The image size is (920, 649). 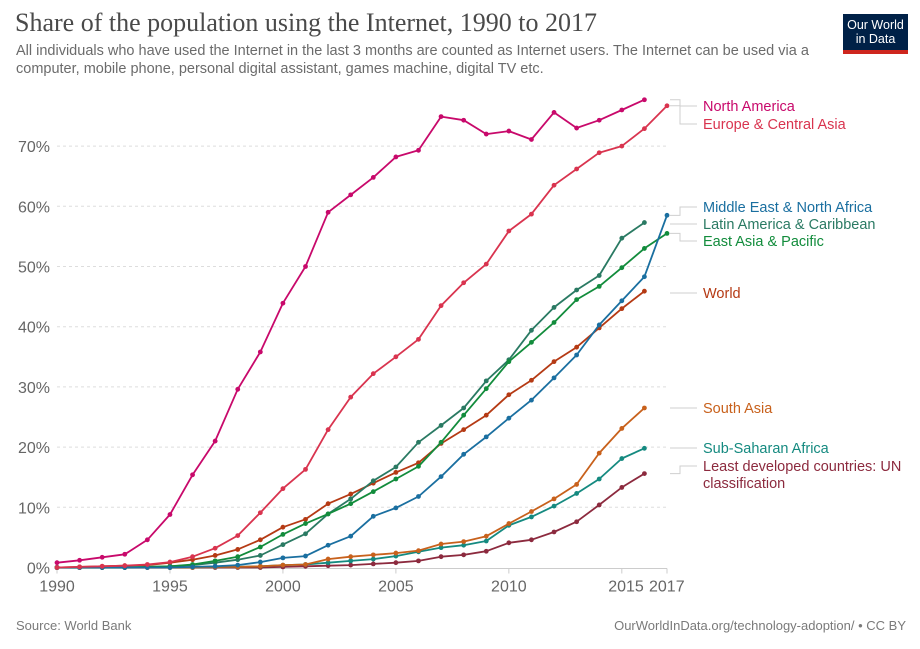 I want to click on legend-item: Middle East & North Africa, so click(x=771, y=208).